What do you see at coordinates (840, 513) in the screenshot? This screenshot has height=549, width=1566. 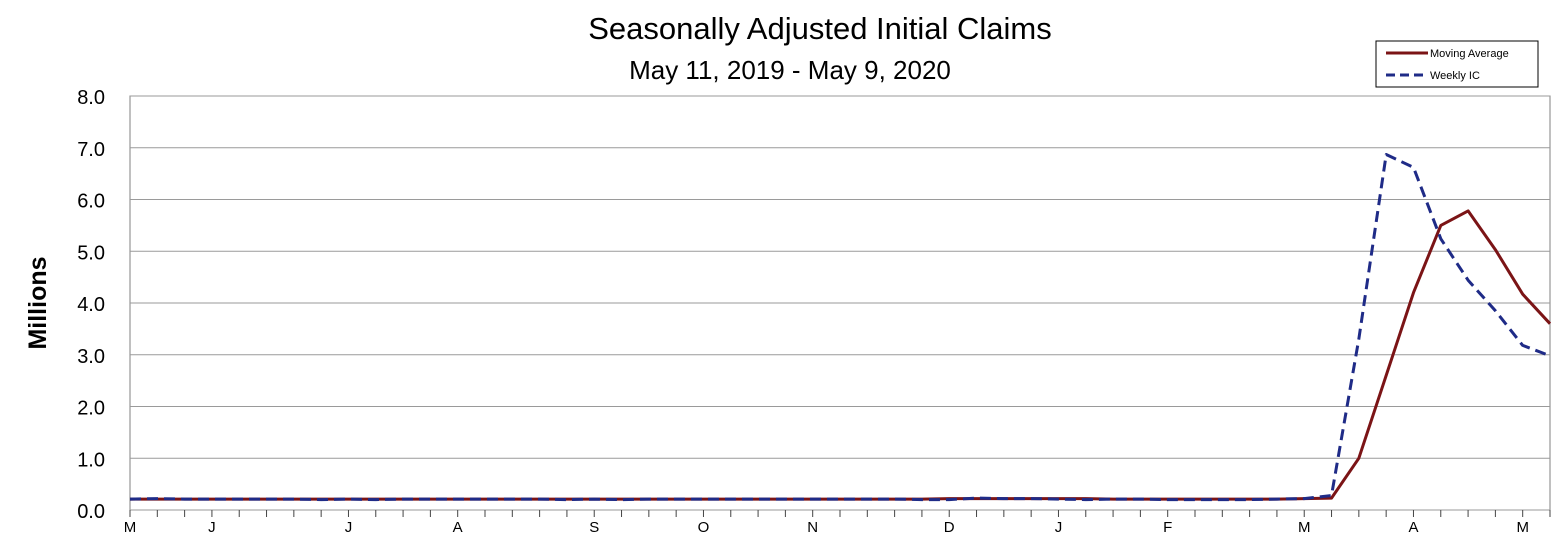 I see `x-tick-marks` at bounding box center [840, 513].